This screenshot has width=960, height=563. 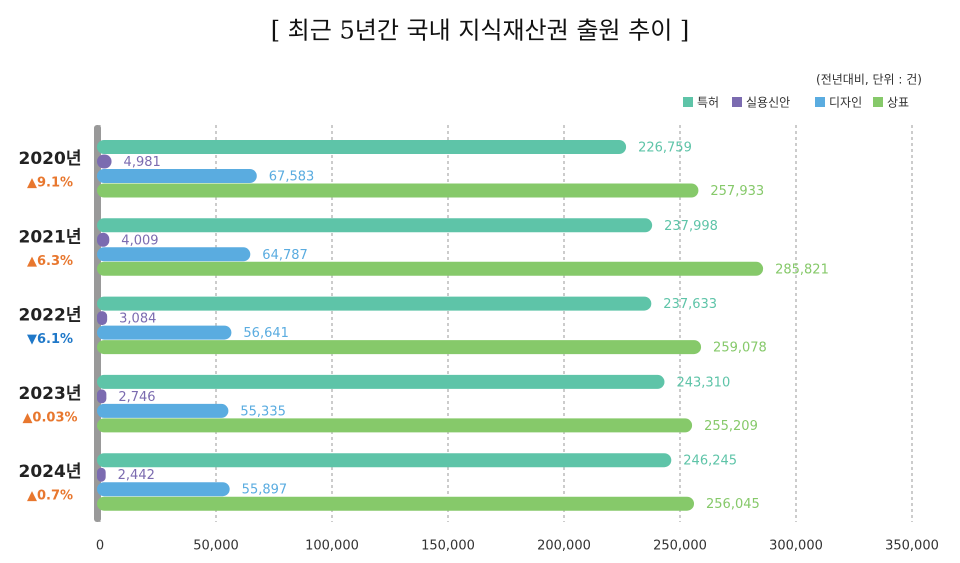 I want to click on value-label: 256,045, so click(x=733, y=504).